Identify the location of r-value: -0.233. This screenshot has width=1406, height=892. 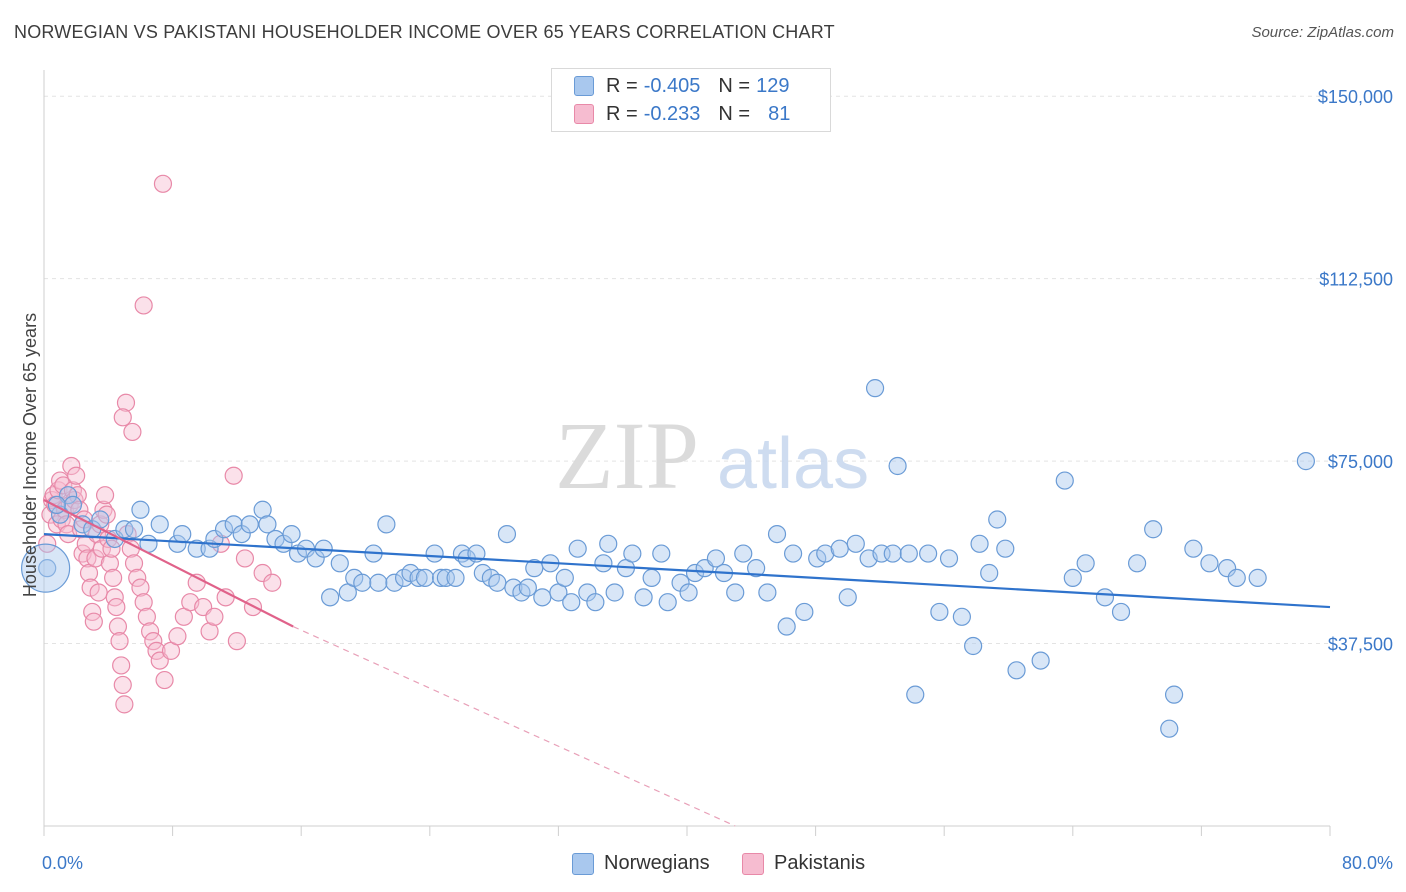
(672, 113).